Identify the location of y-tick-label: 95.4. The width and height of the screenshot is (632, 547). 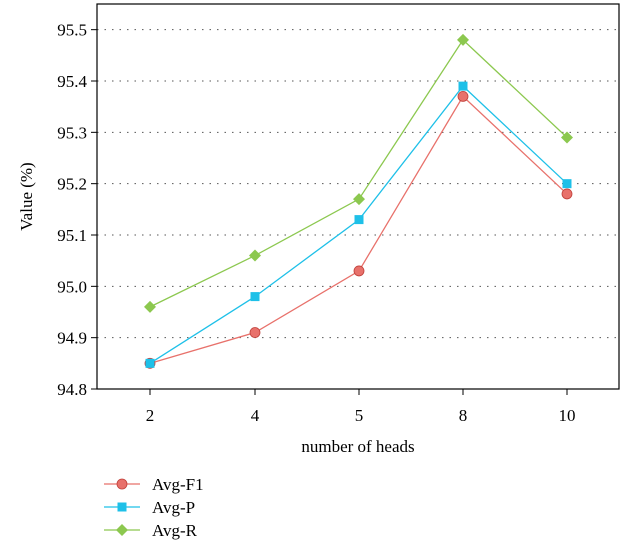
(72, 81).